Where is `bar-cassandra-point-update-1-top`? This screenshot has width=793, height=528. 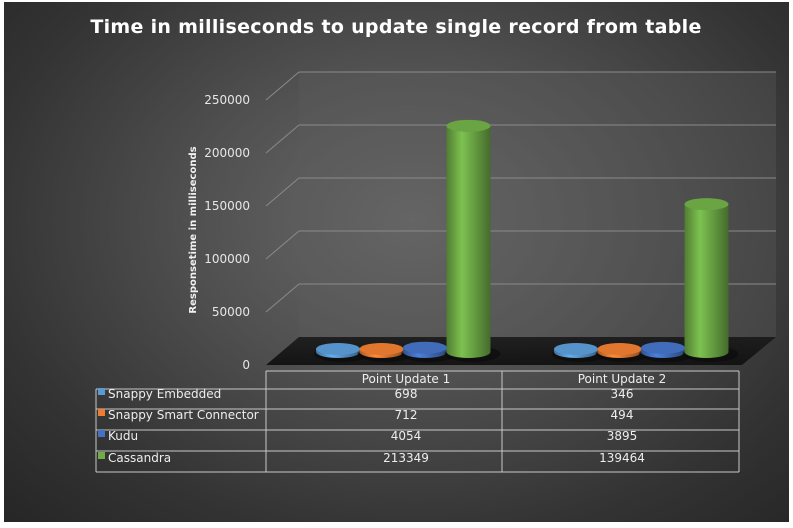 bar-cassandra-point-update-1-top is located at coordinates (468, 125).